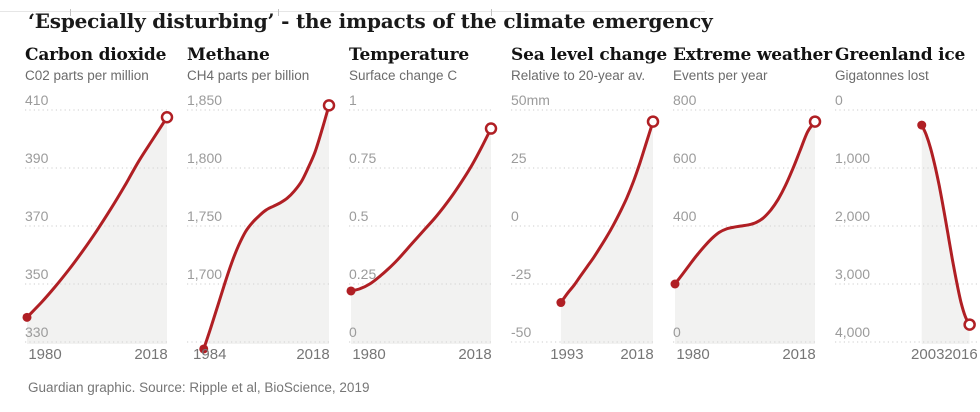 The image size is (980, 412). Describe the element at coordinates (685, 158) in the screenshot. I see `y-tick-label: 600` at that location.